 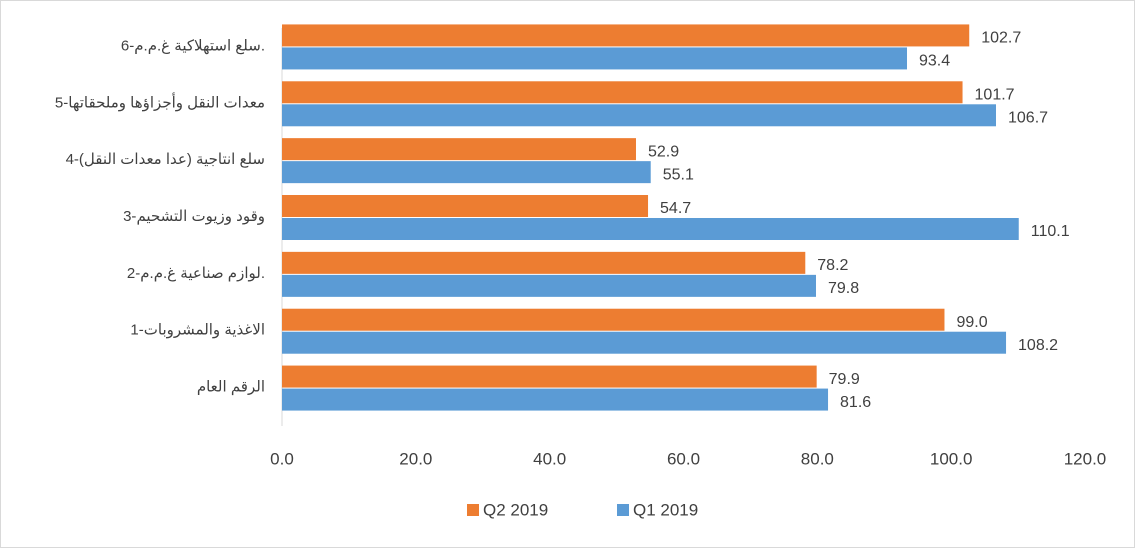 I want to click on category-label: 6-سلع استهلاكية غ.م.م., so click(x=193, y=45).